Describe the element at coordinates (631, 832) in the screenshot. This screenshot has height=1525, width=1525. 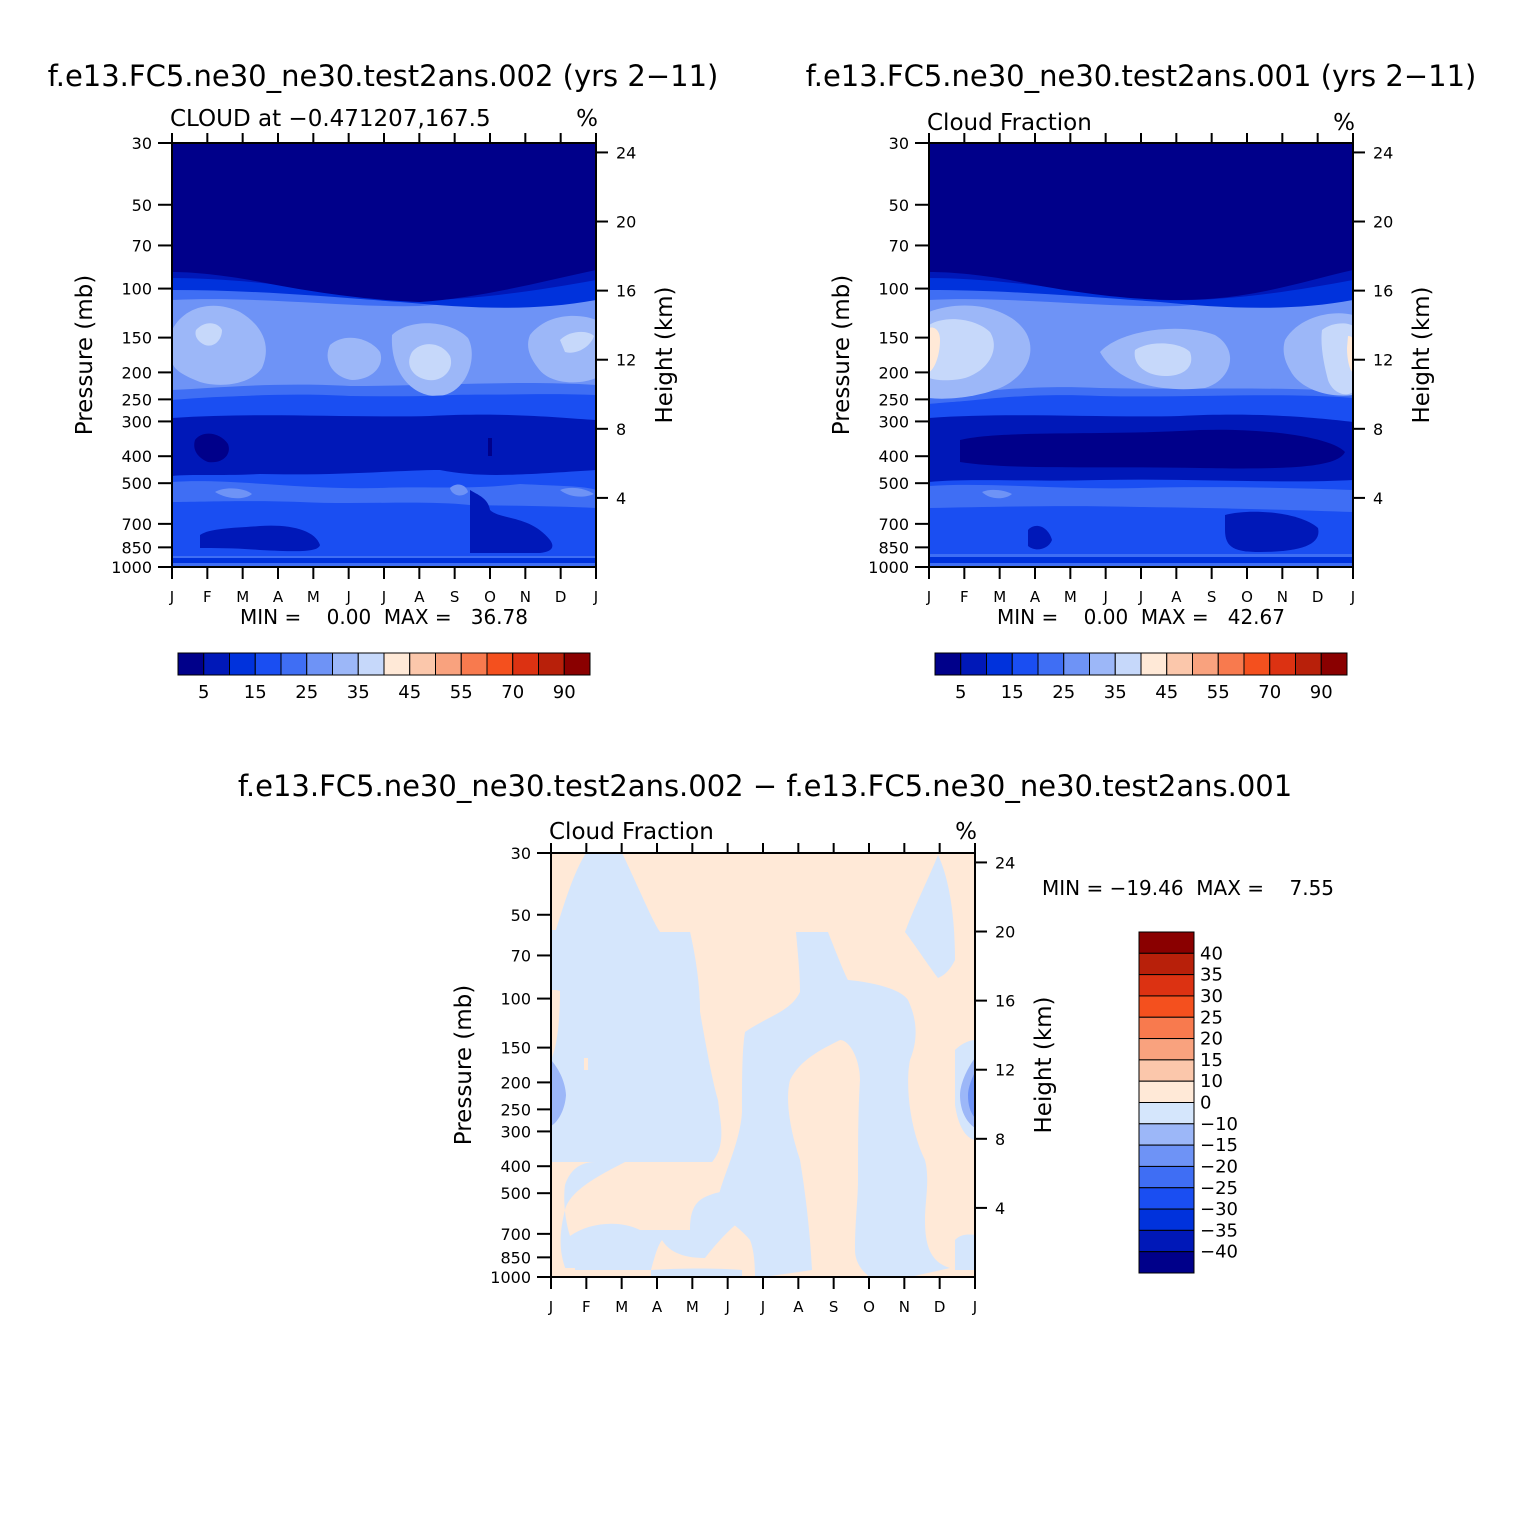
I see `panel-3-subtitle: Cloud Fraction` at that location.